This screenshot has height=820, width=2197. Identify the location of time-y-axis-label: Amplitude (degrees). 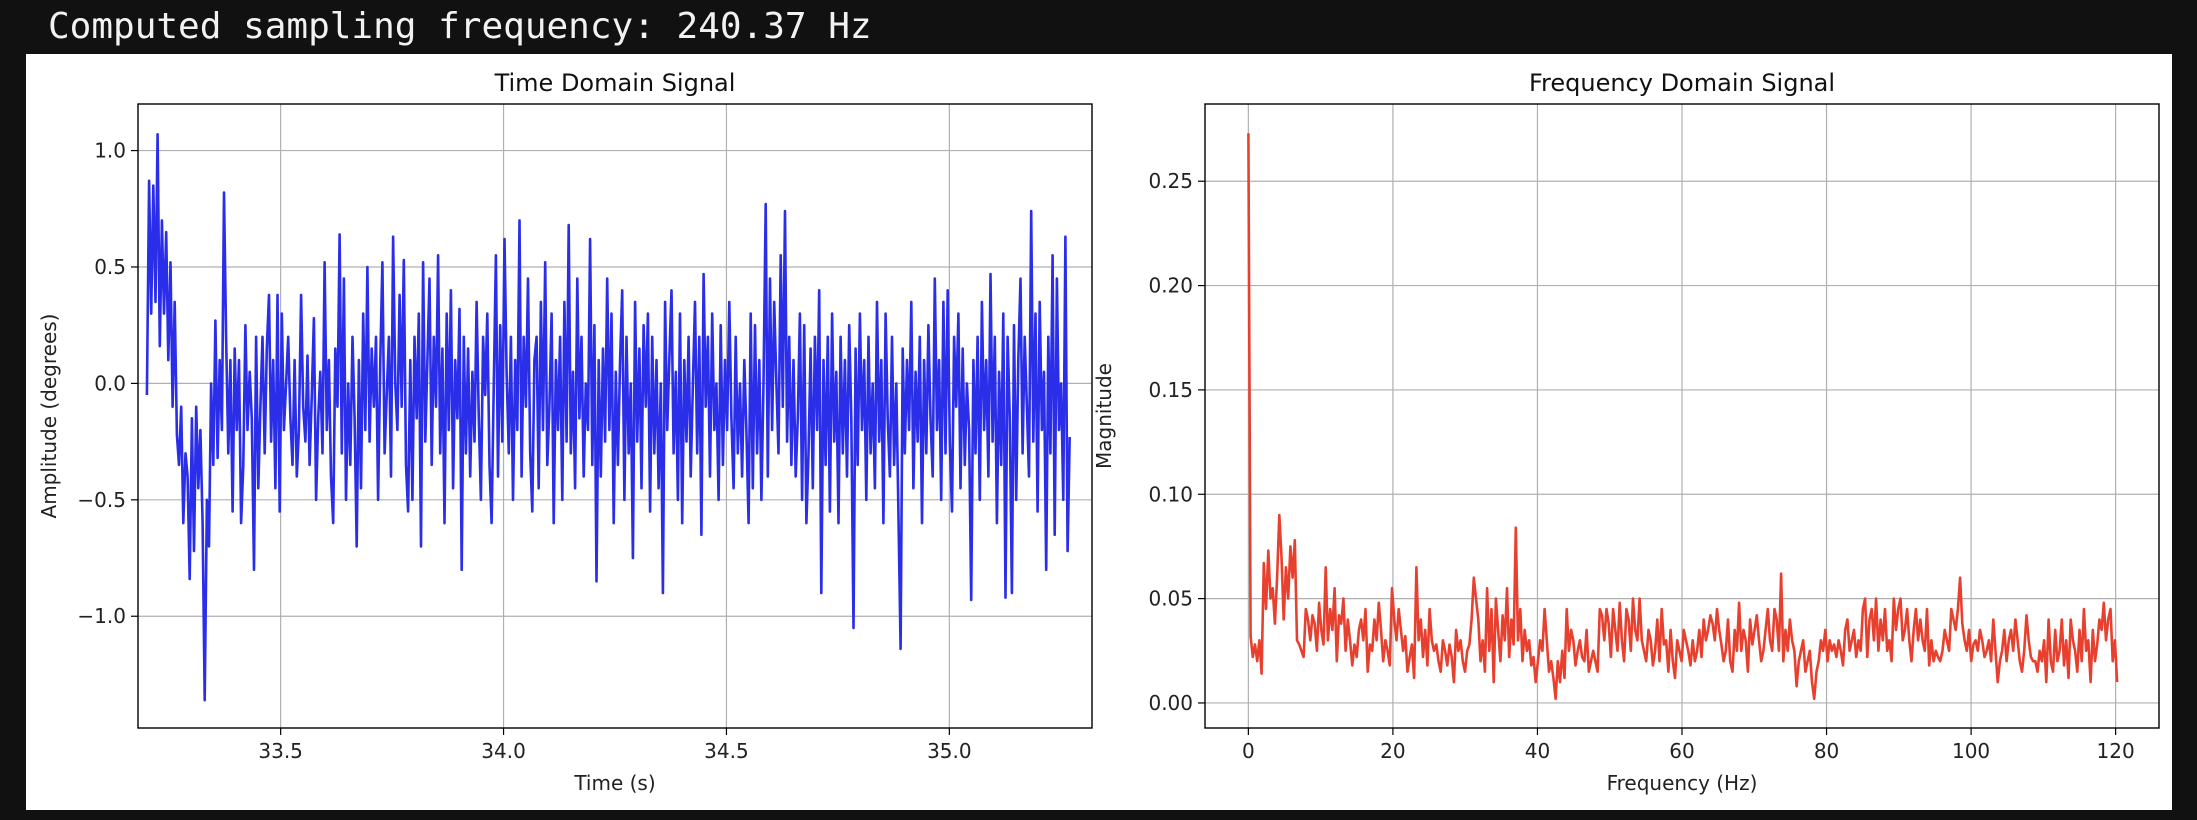
(49, 416).